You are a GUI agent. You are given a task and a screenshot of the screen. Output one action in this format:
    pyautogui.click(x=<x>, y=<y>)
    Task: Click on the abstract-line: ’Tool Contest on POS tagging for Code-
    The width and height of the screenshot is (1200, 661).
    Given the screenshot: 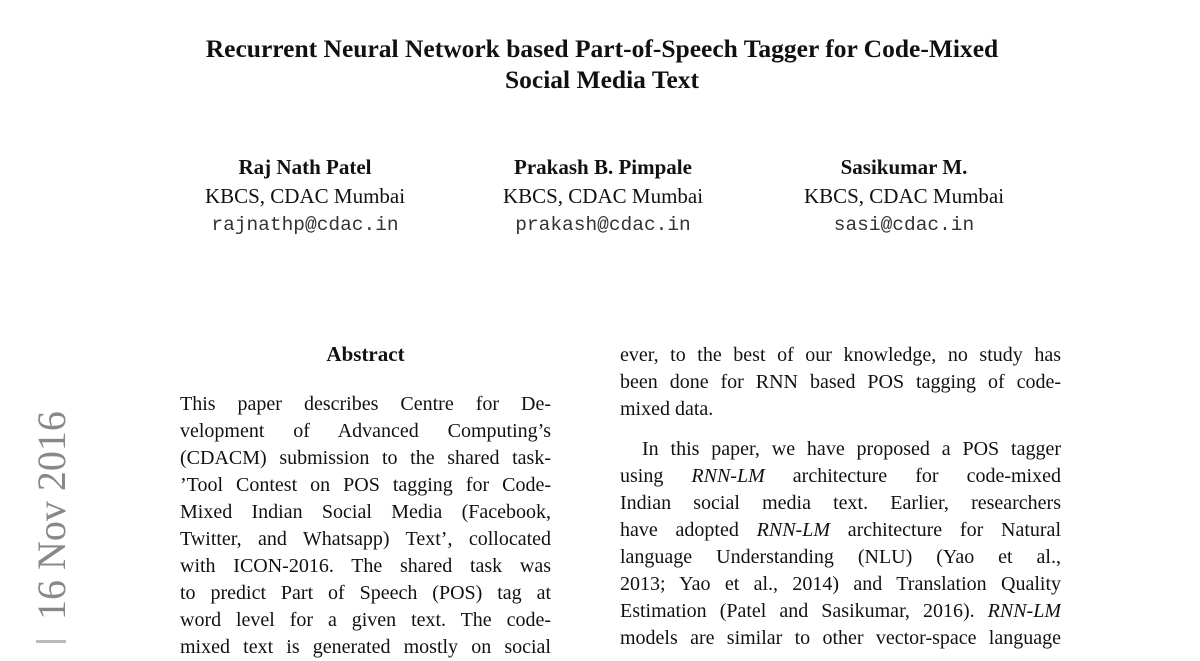 What is the action you would take?
    pyautogui.click(x=365, y=485)
    